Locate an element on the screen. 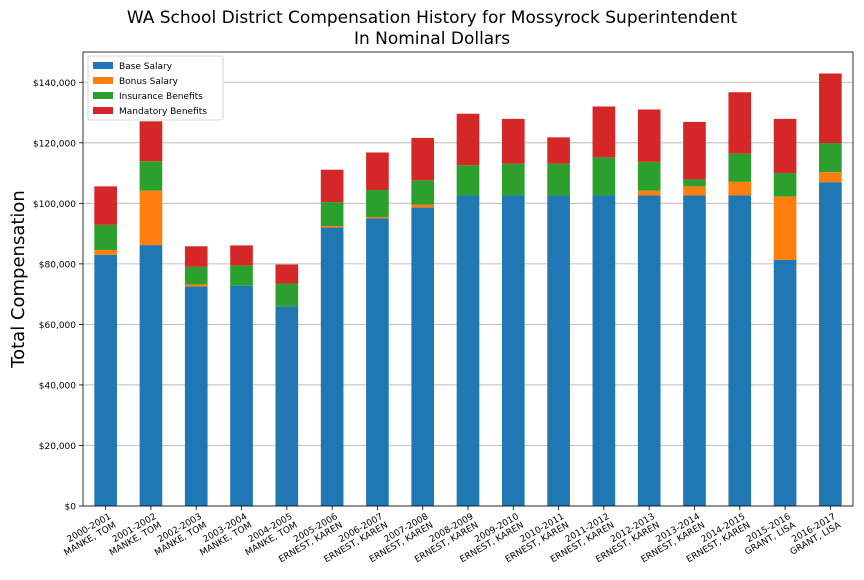 The height and width of the screenshot is (580, 864). legend-box is located at coordinates (155, 88).